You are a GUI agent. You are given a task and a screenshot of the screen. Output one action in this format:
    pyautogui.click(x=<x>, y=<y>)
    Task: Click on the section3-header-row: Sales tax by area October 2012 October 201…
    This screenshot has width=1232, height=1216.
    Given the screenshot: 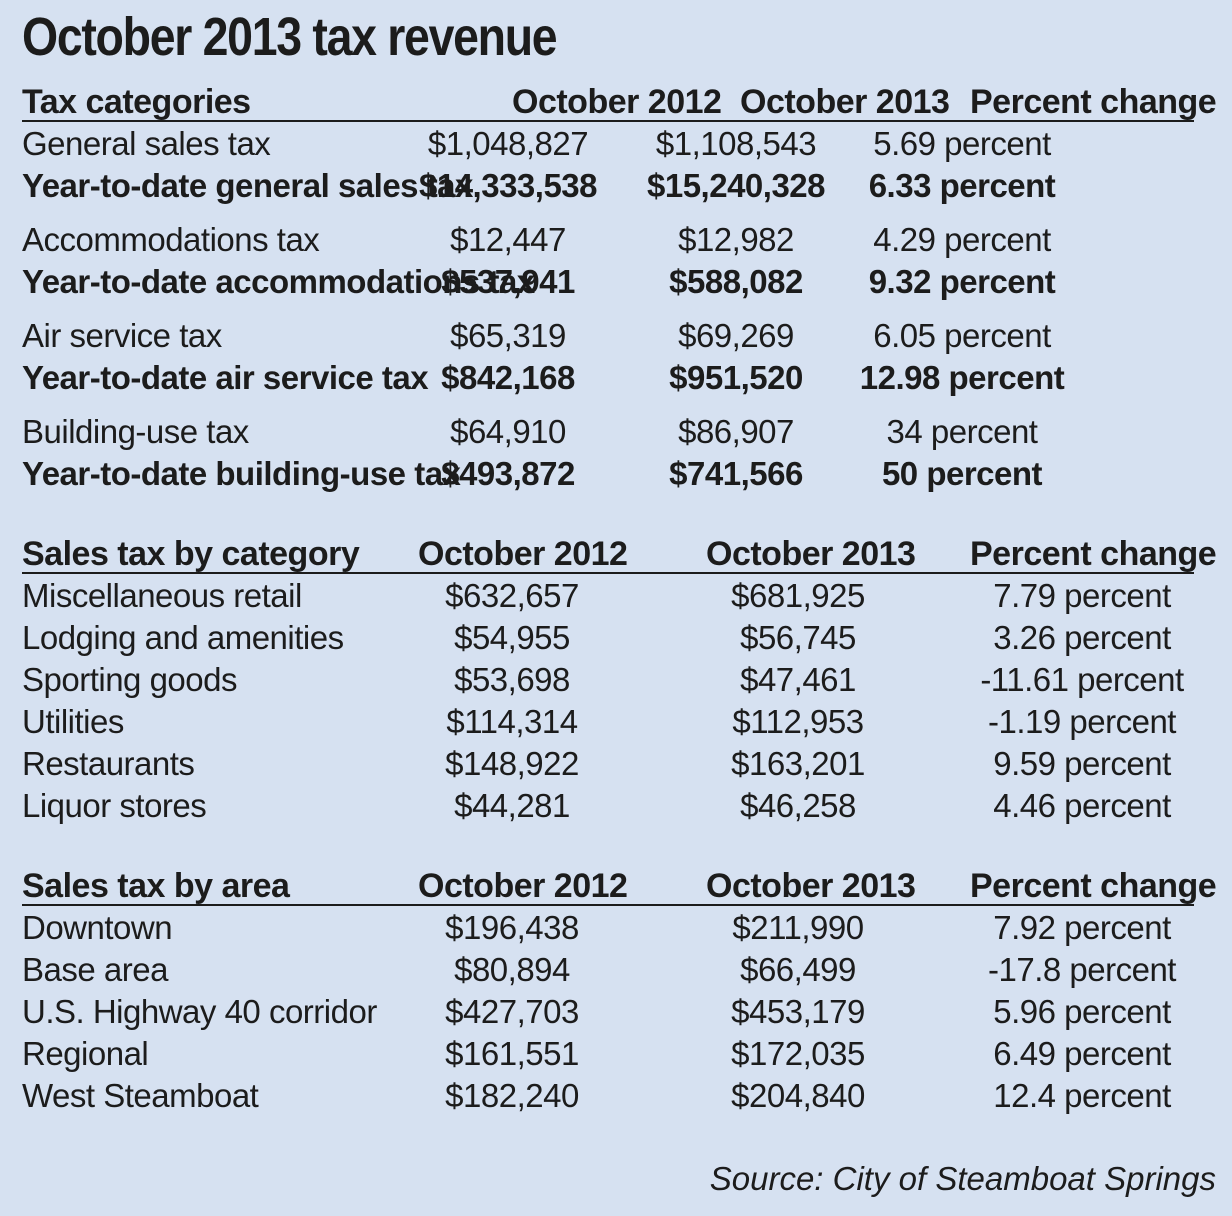 What is the action you would take?
    pyautogui.click(x=619, y=886)
    